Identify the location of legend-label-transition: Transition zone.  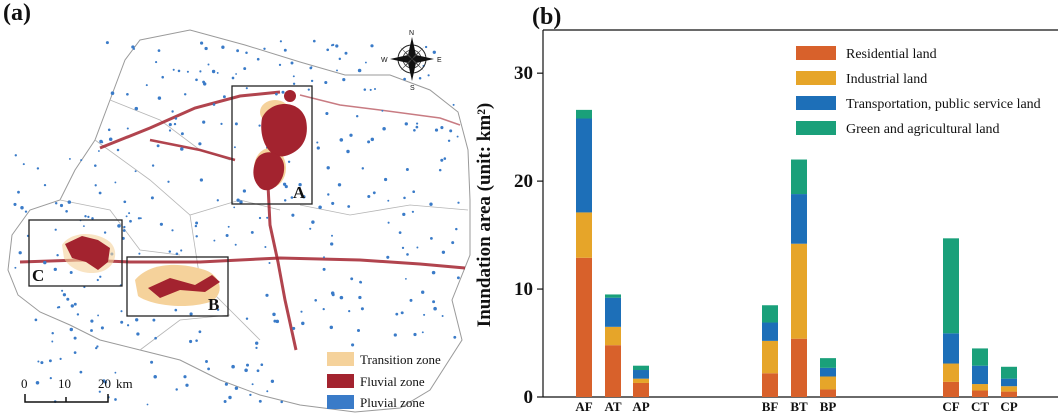
(400, 359).